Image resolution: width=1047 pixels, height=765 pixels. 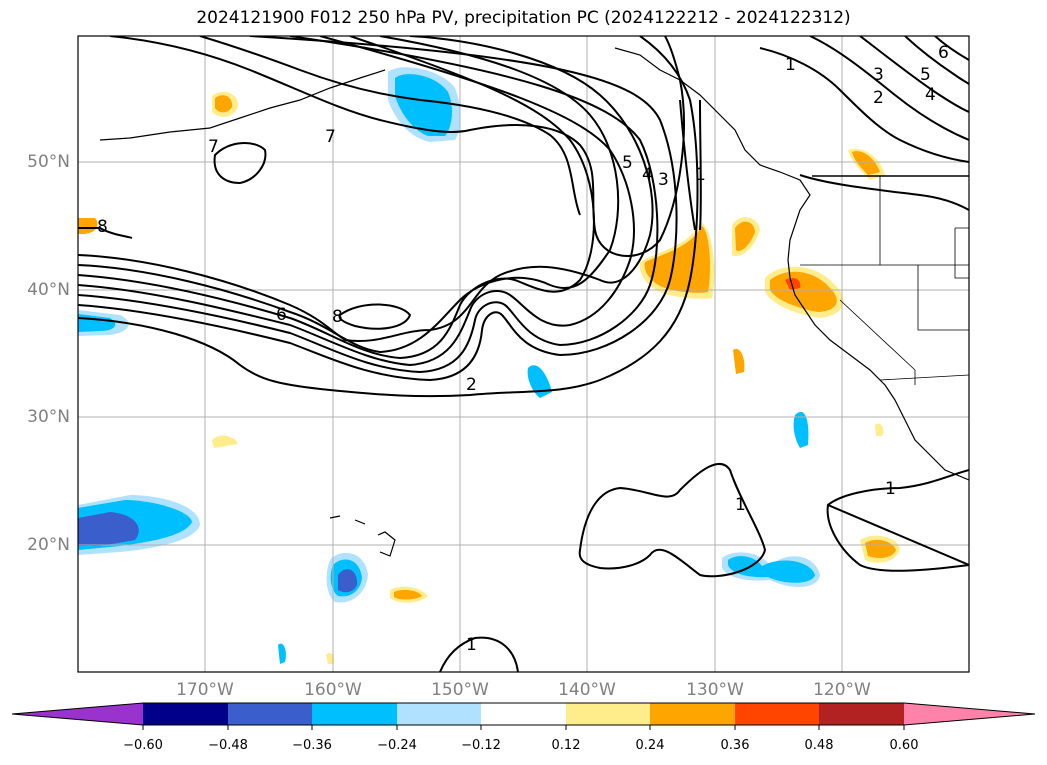 What do you see at coordinates (566, 745) in the screenshot?
I see `colorbar-tick-label: 0.12` at bounding box center [566, 745].